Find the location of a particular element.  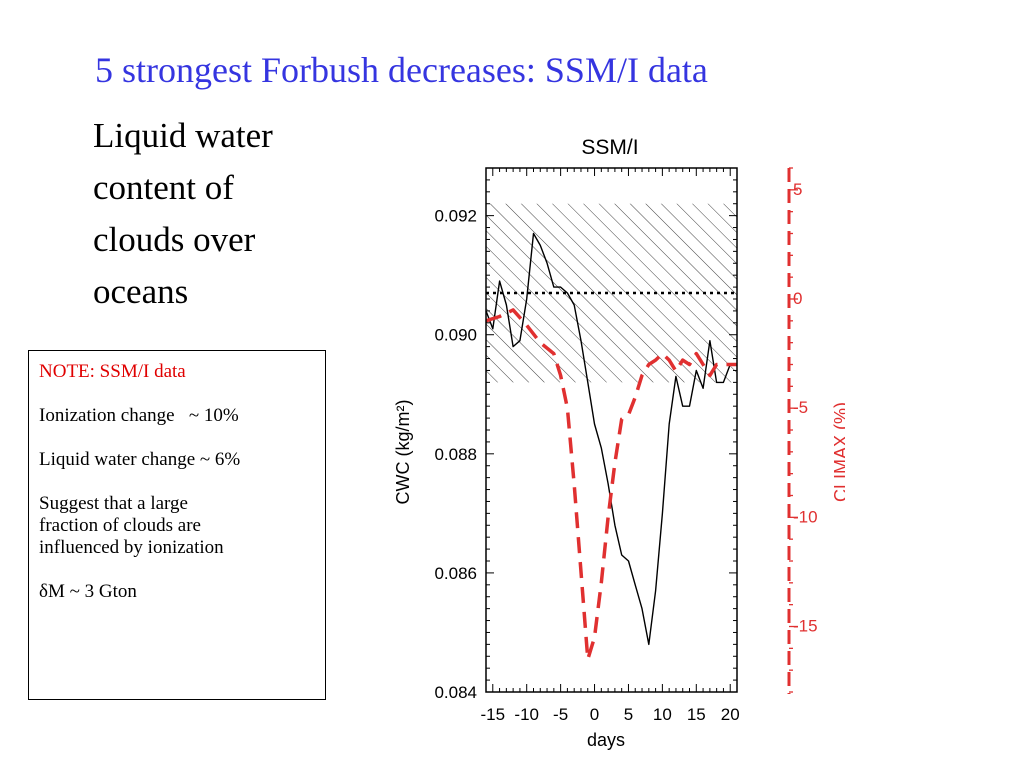

y-axis-label: CWC (kg/m²) is located at coordinates (403, 452).